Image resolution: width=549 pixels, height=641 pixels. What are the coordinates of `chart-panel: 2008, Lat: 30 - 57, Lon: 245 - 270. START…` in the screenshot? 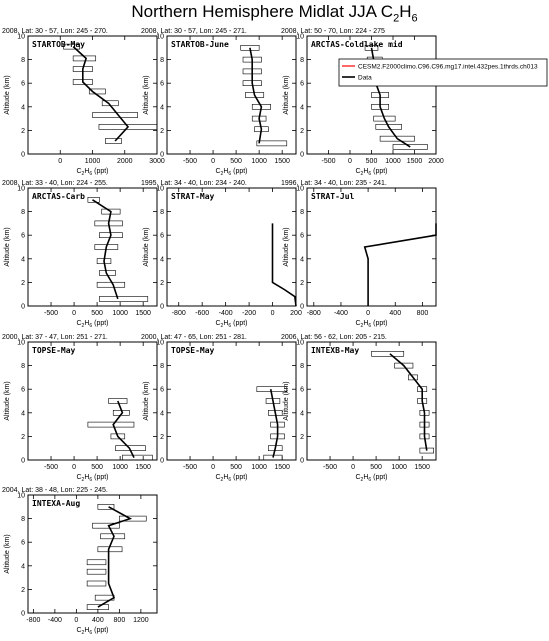 It's located at (83, 102).